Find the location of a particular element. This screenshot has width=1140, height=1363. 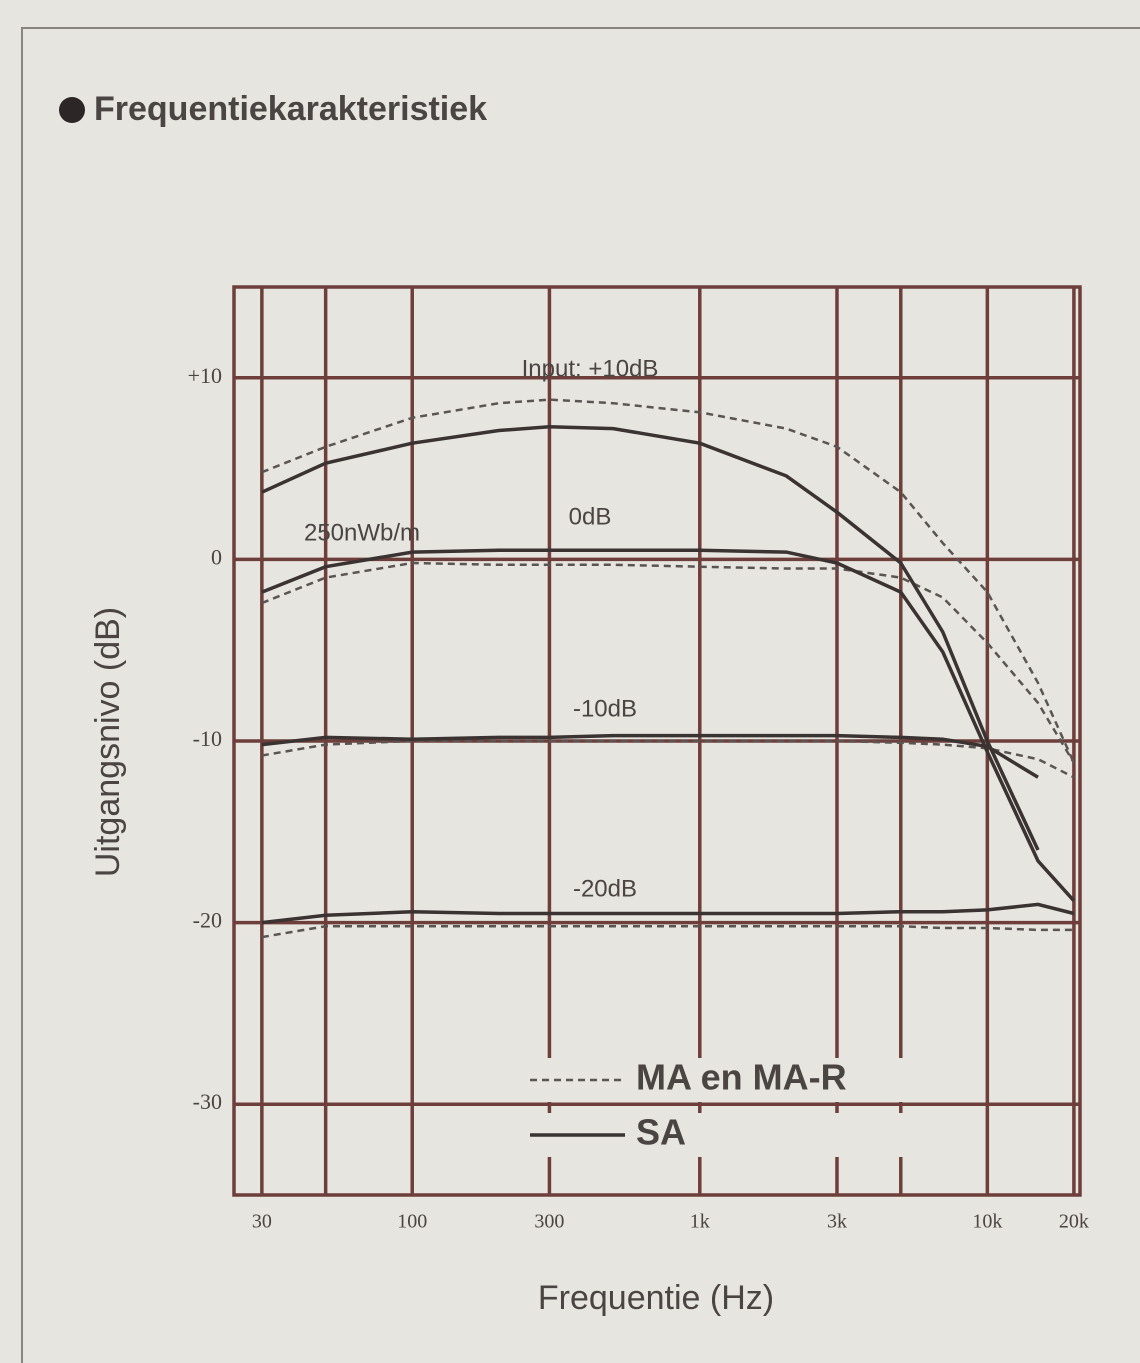

x-tick-label: 1k is located at coordinates (700, 1222).